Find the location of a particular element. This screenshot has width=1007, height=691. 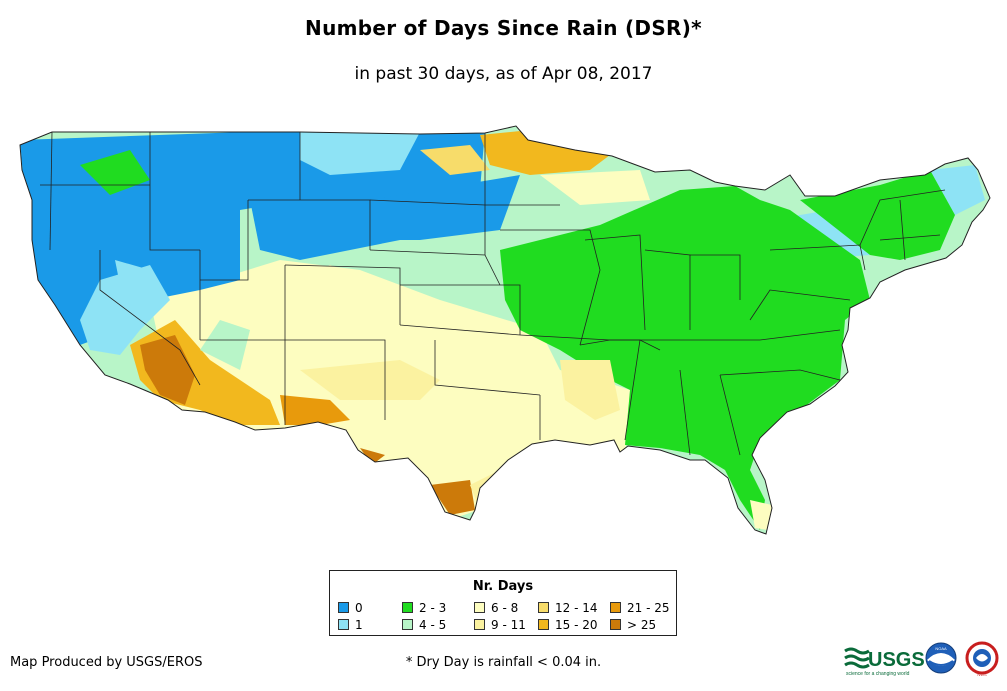

legend-label: 4 - 5 is located at coordinates (433, 625).